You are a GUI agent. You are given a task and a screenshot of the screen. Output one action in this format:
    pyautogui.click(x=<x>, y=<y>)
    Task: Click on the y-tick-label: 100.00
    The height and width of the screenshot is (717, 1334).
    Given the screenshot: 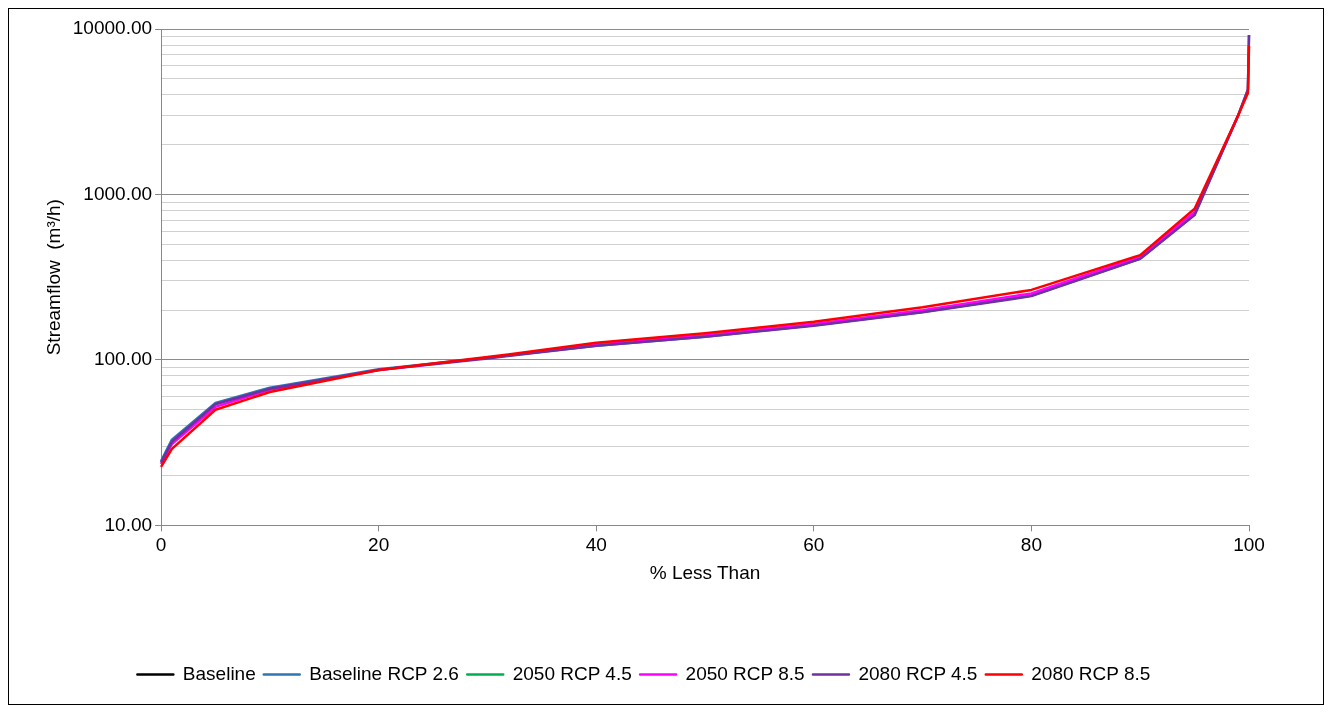 What is the action you would take?
    pyautogui.click(x=123, y=359)
    